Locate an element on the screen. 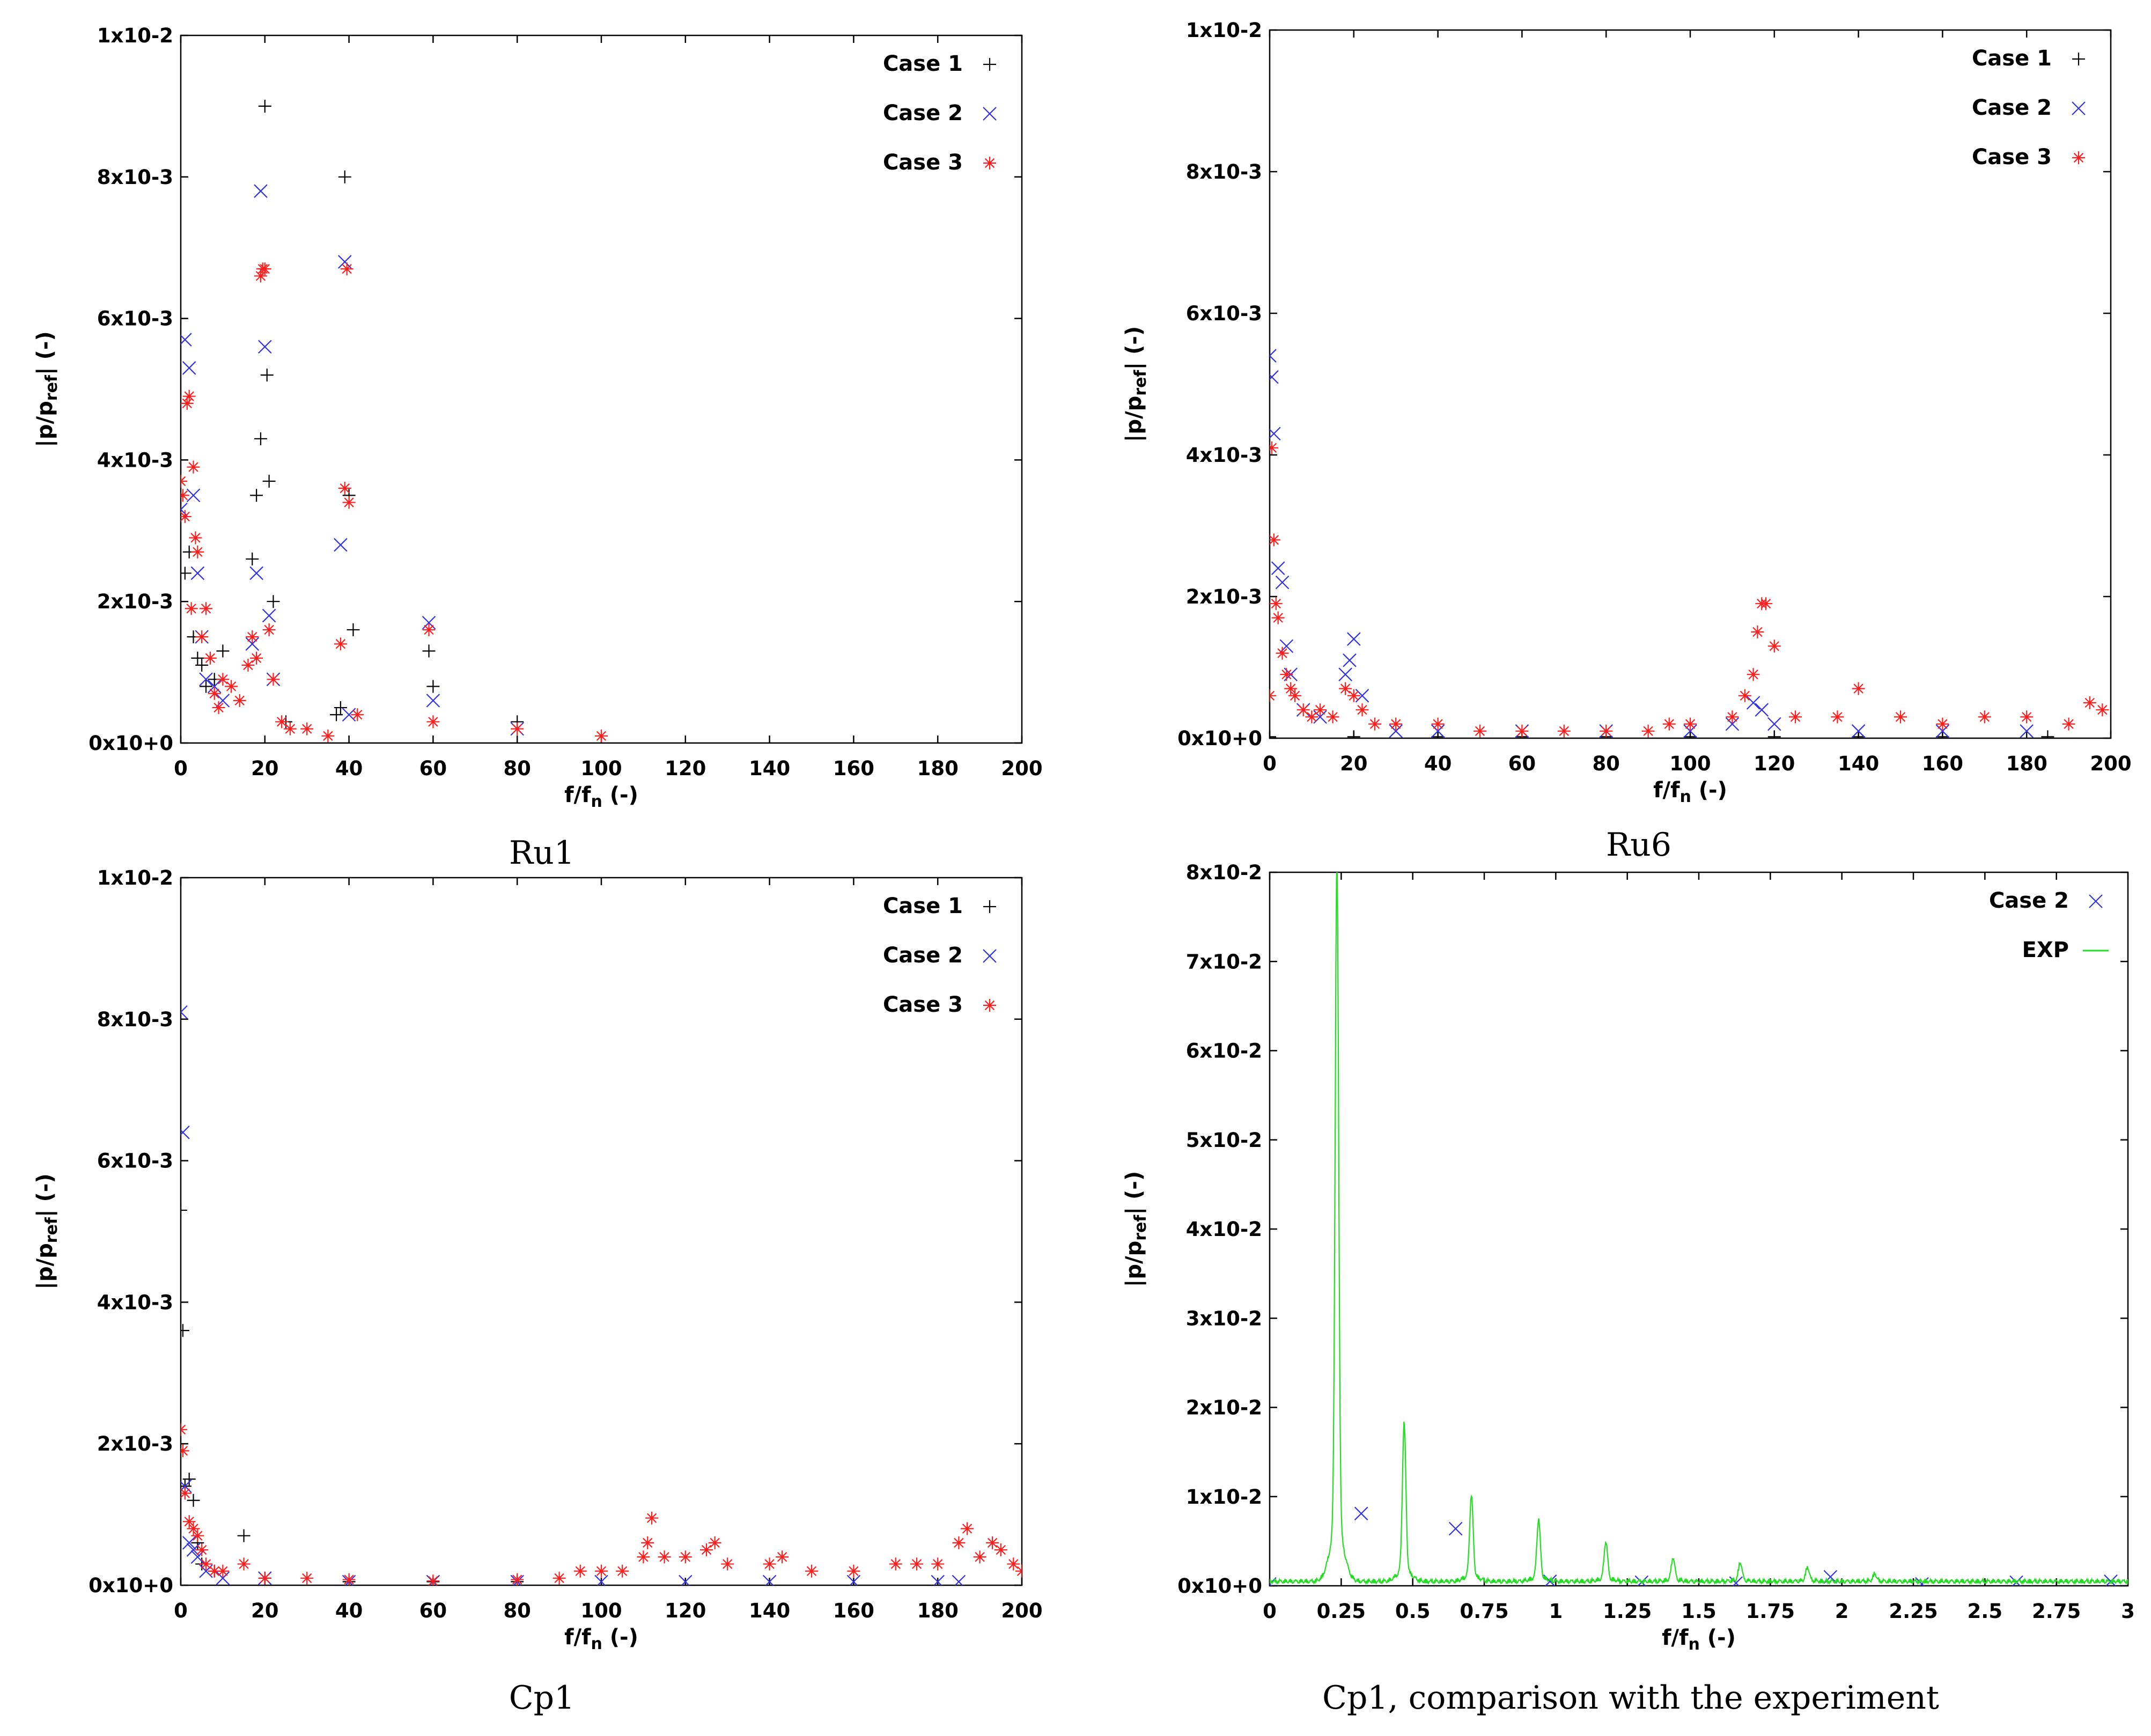 This screenshot has height=1736, width=2151. x-tick-label: 2.25 is located at coordinates (1913, 1611).